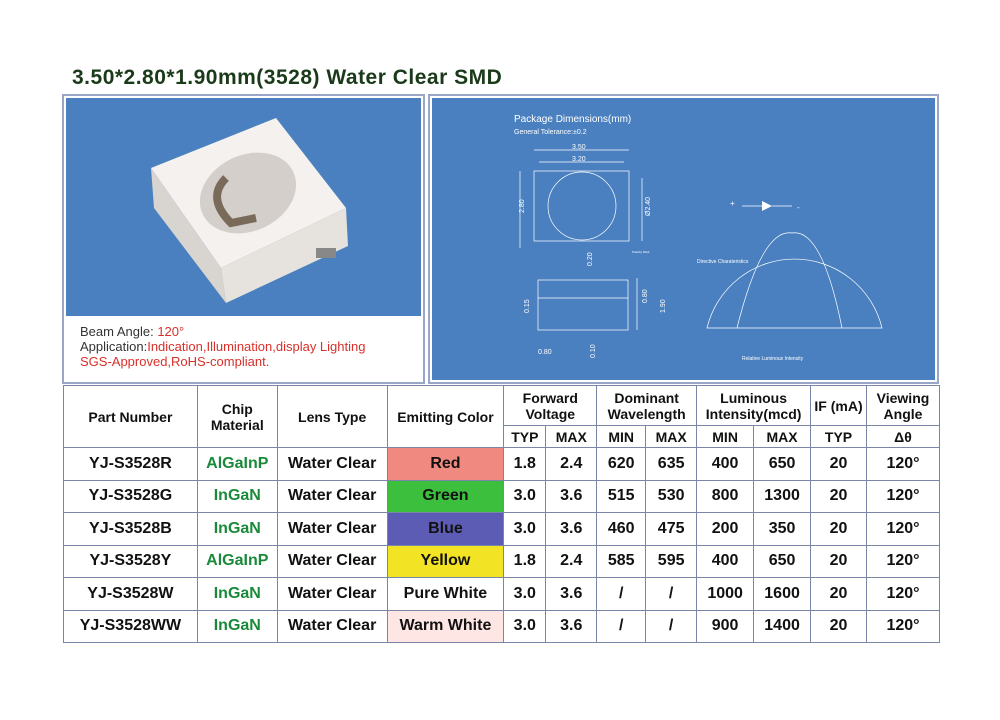  I want to click on header-viewing-angle: Viewing Angle, so click(903, 405).